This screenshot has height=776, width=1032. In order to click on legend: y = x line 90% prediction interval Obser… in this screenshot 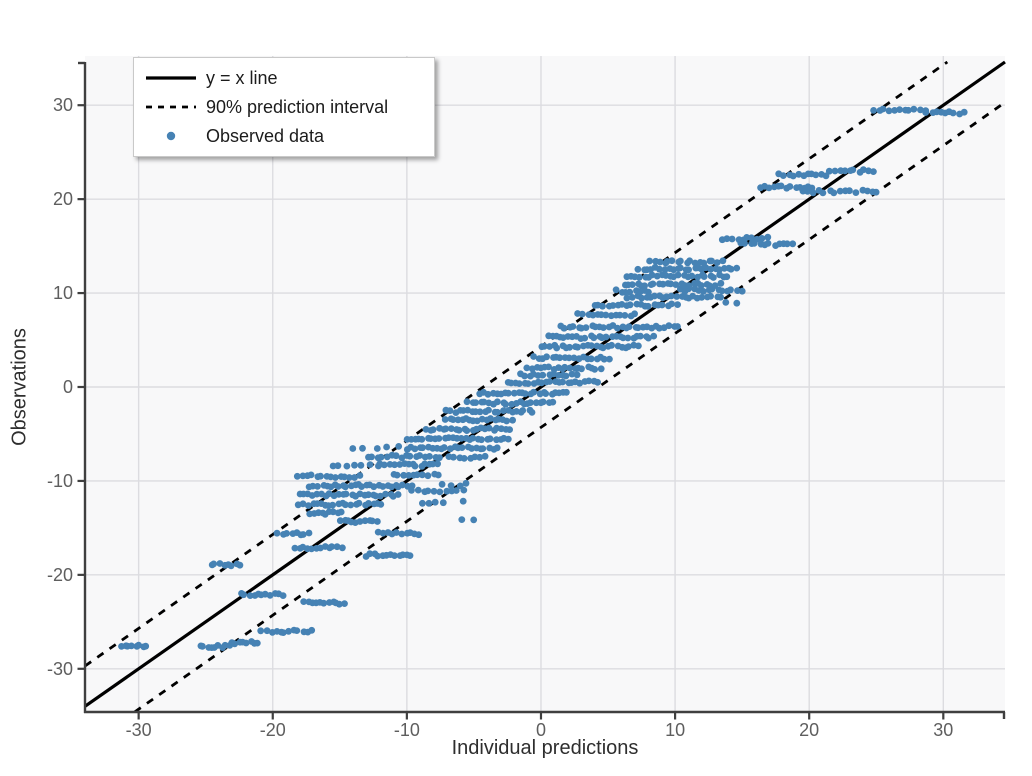, I will do `click(284, 107)`.